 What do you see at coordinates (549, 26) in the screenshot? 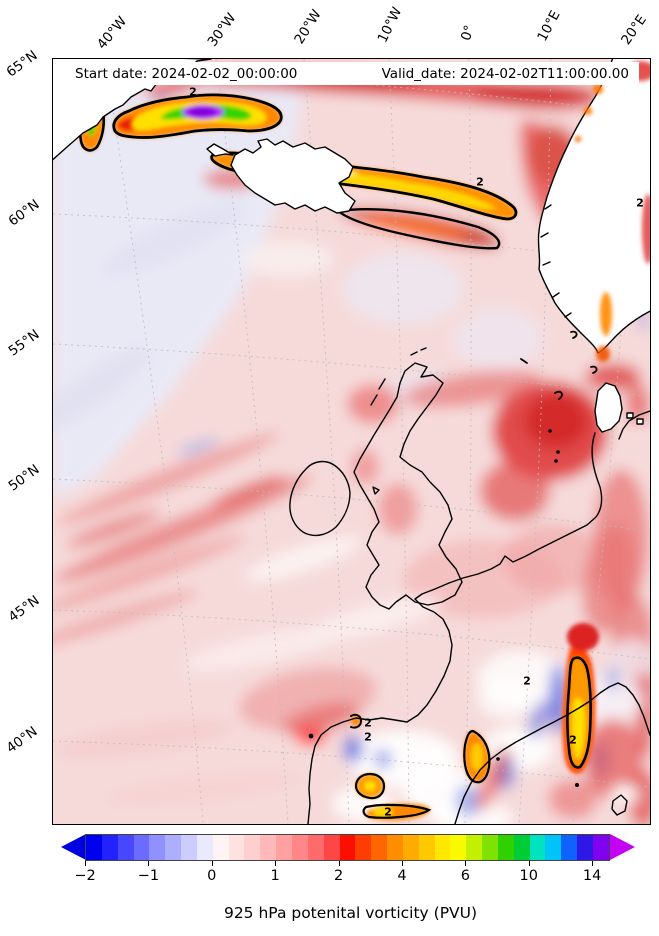
I see `axis-top-label: 10°E` at bounding box center [549, 26].